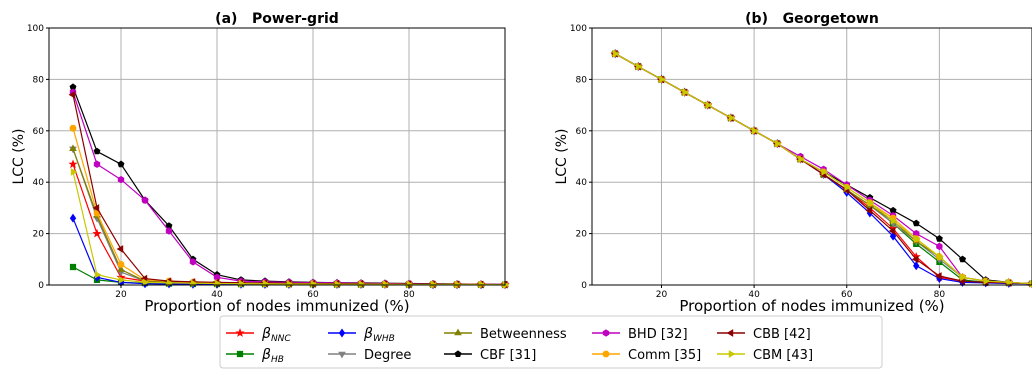 The height and width of the screenshot is (370, 1032). I want to click on legend-label: βWHB, so click(379, 335).